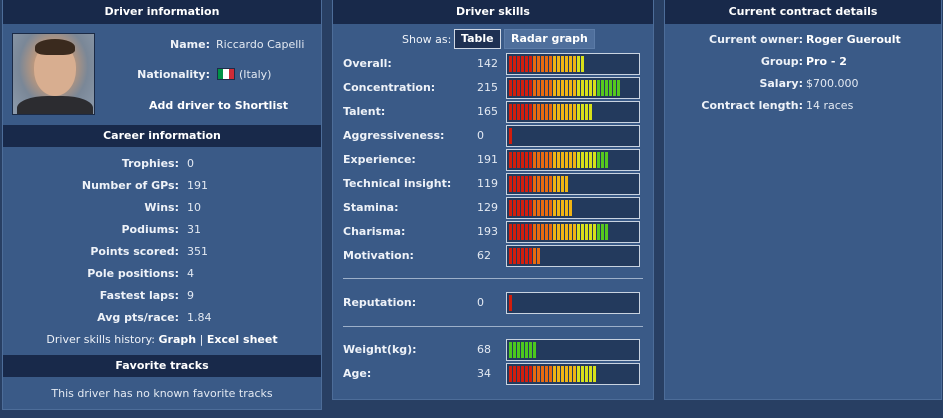 This screenshot has width=943, height=418. What do you see at coordinates (190, 44) in the screenshot?
I see `name-label: Name:` at bounding box center [190, 44].